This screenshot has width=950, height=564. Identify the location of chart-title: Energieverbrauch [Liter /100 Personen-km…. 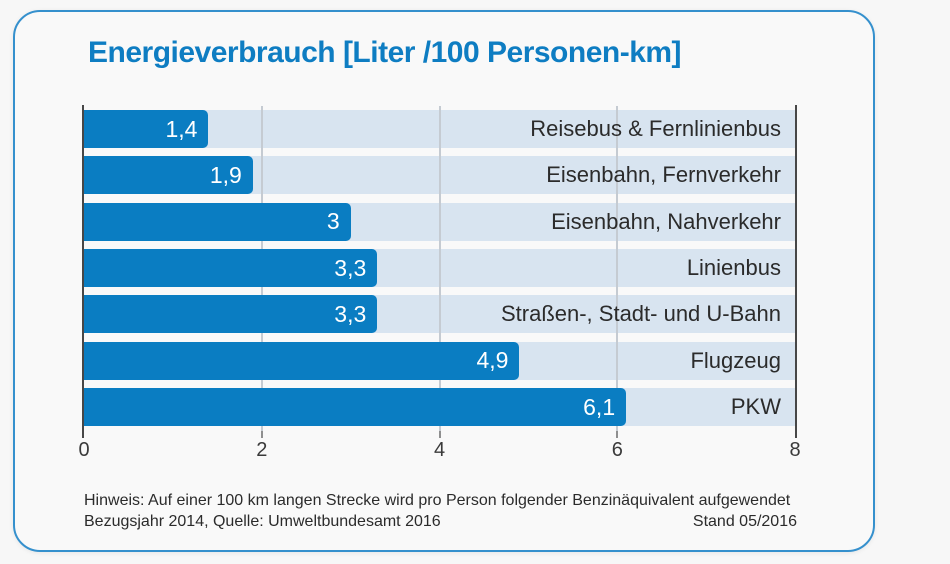
(385, 52).